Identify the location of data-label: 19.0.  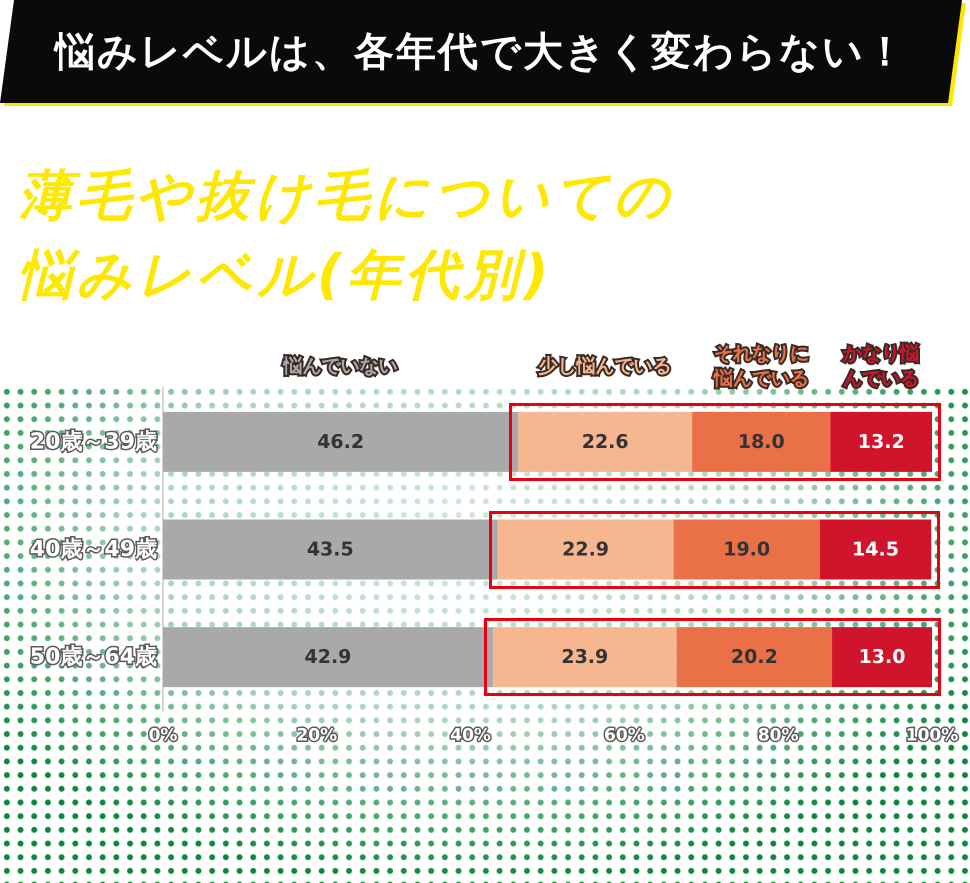
(746, 549).